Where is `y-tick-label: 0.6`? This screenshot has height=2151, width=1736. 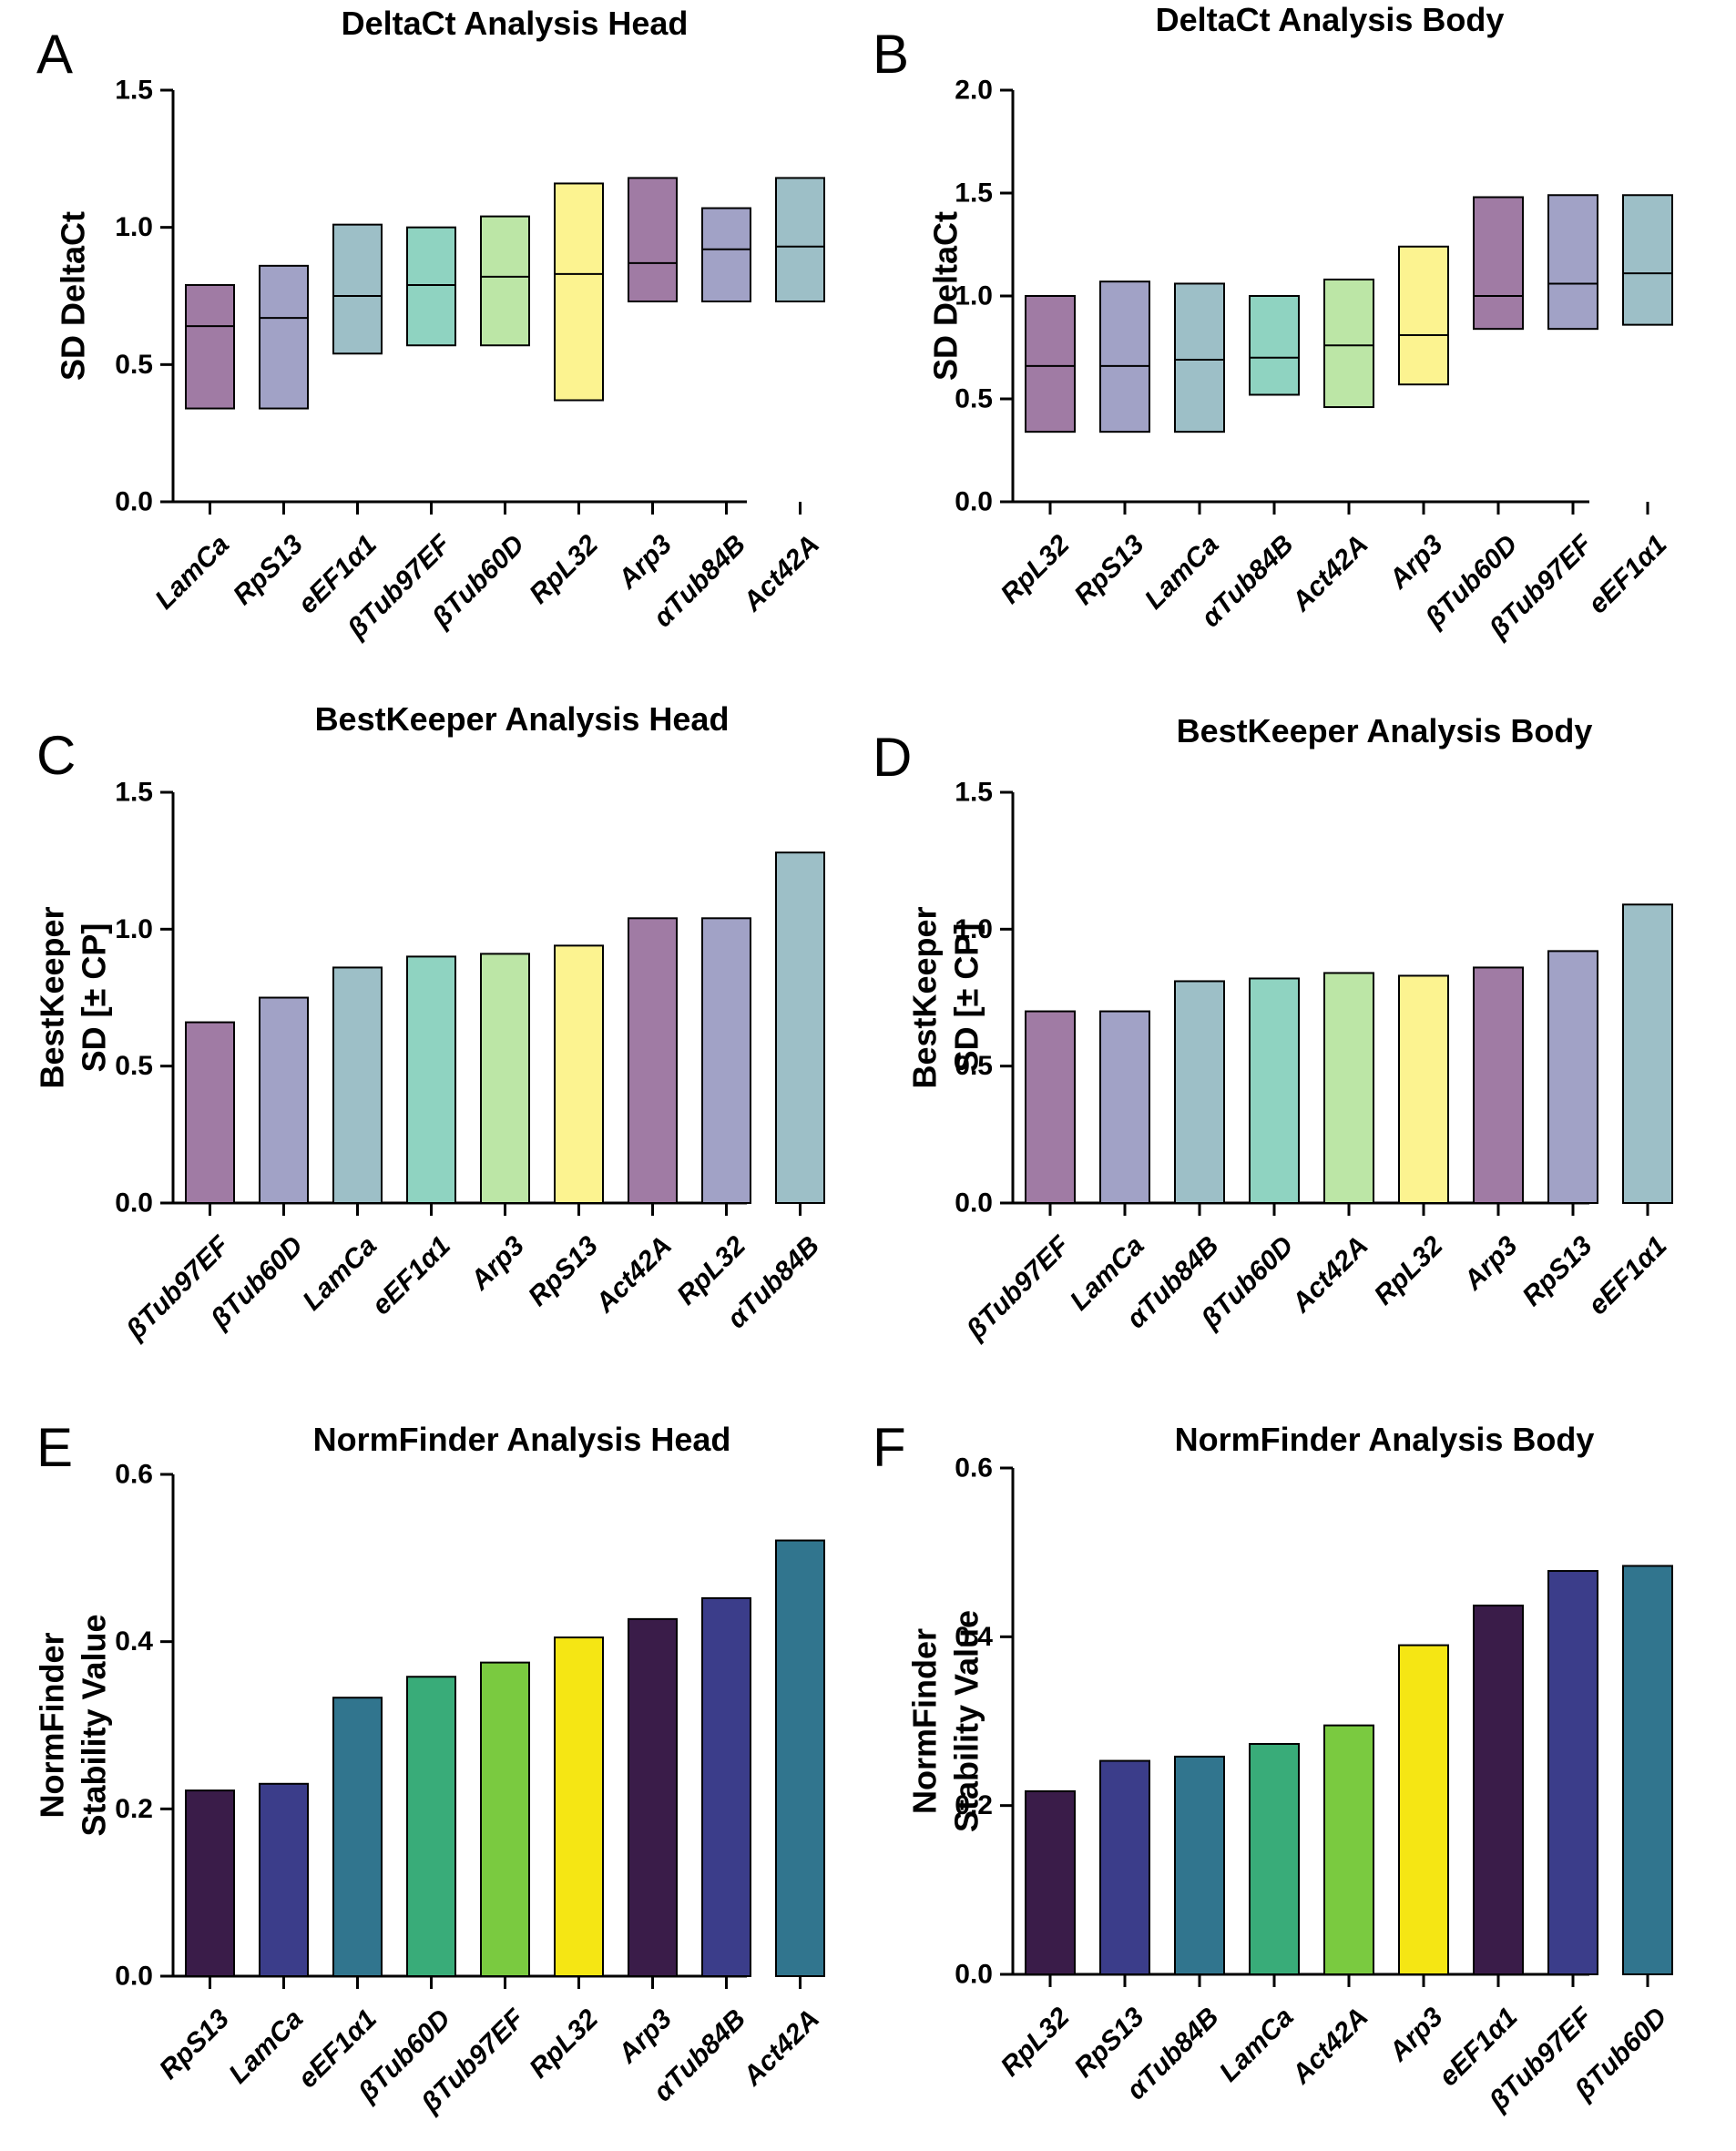
y-tick-label: 0.6 is located at coordinates (134, 1475).